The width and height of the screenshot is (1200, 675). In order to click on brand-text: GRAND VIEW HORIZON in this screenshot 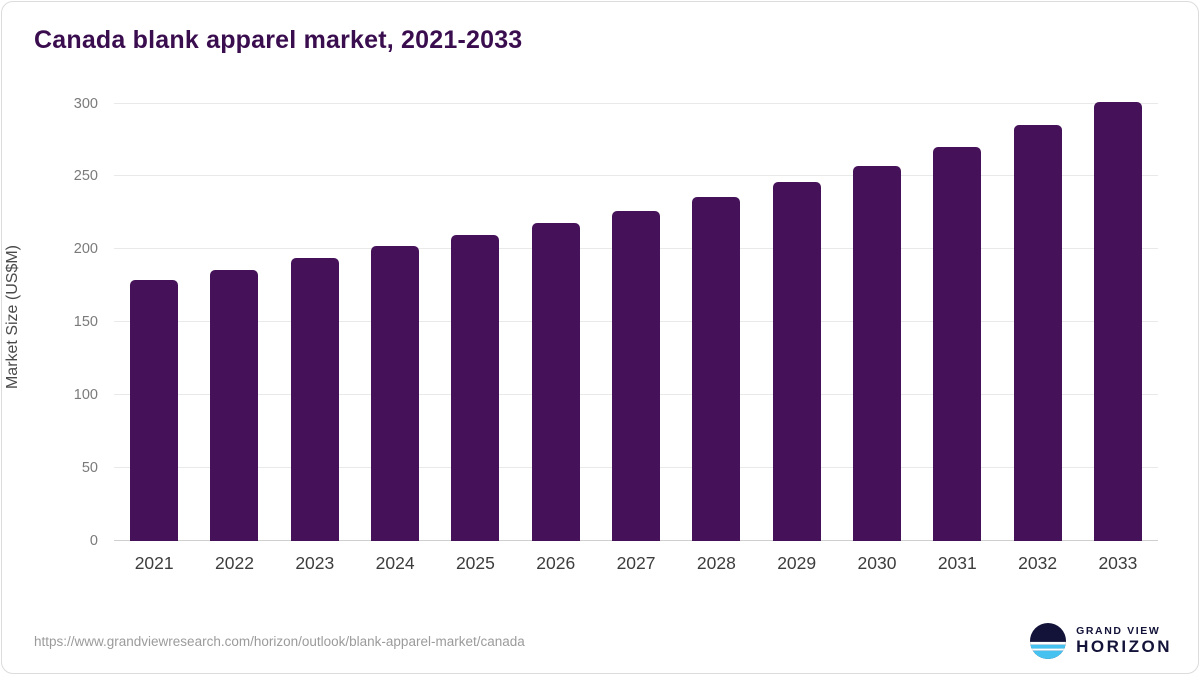, I will do `click(1124, 641)`.